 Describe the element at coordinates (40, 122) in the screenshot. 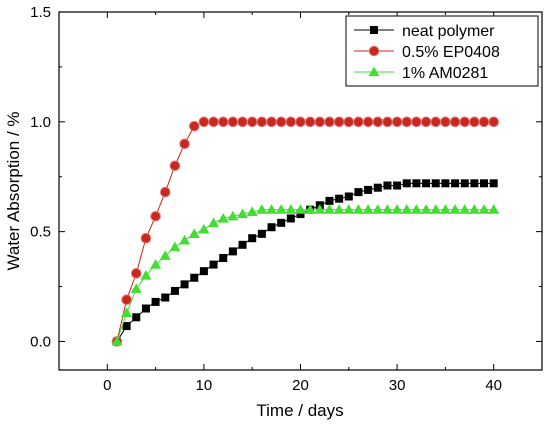

I see `y-tick-label: 1.0` at that location.